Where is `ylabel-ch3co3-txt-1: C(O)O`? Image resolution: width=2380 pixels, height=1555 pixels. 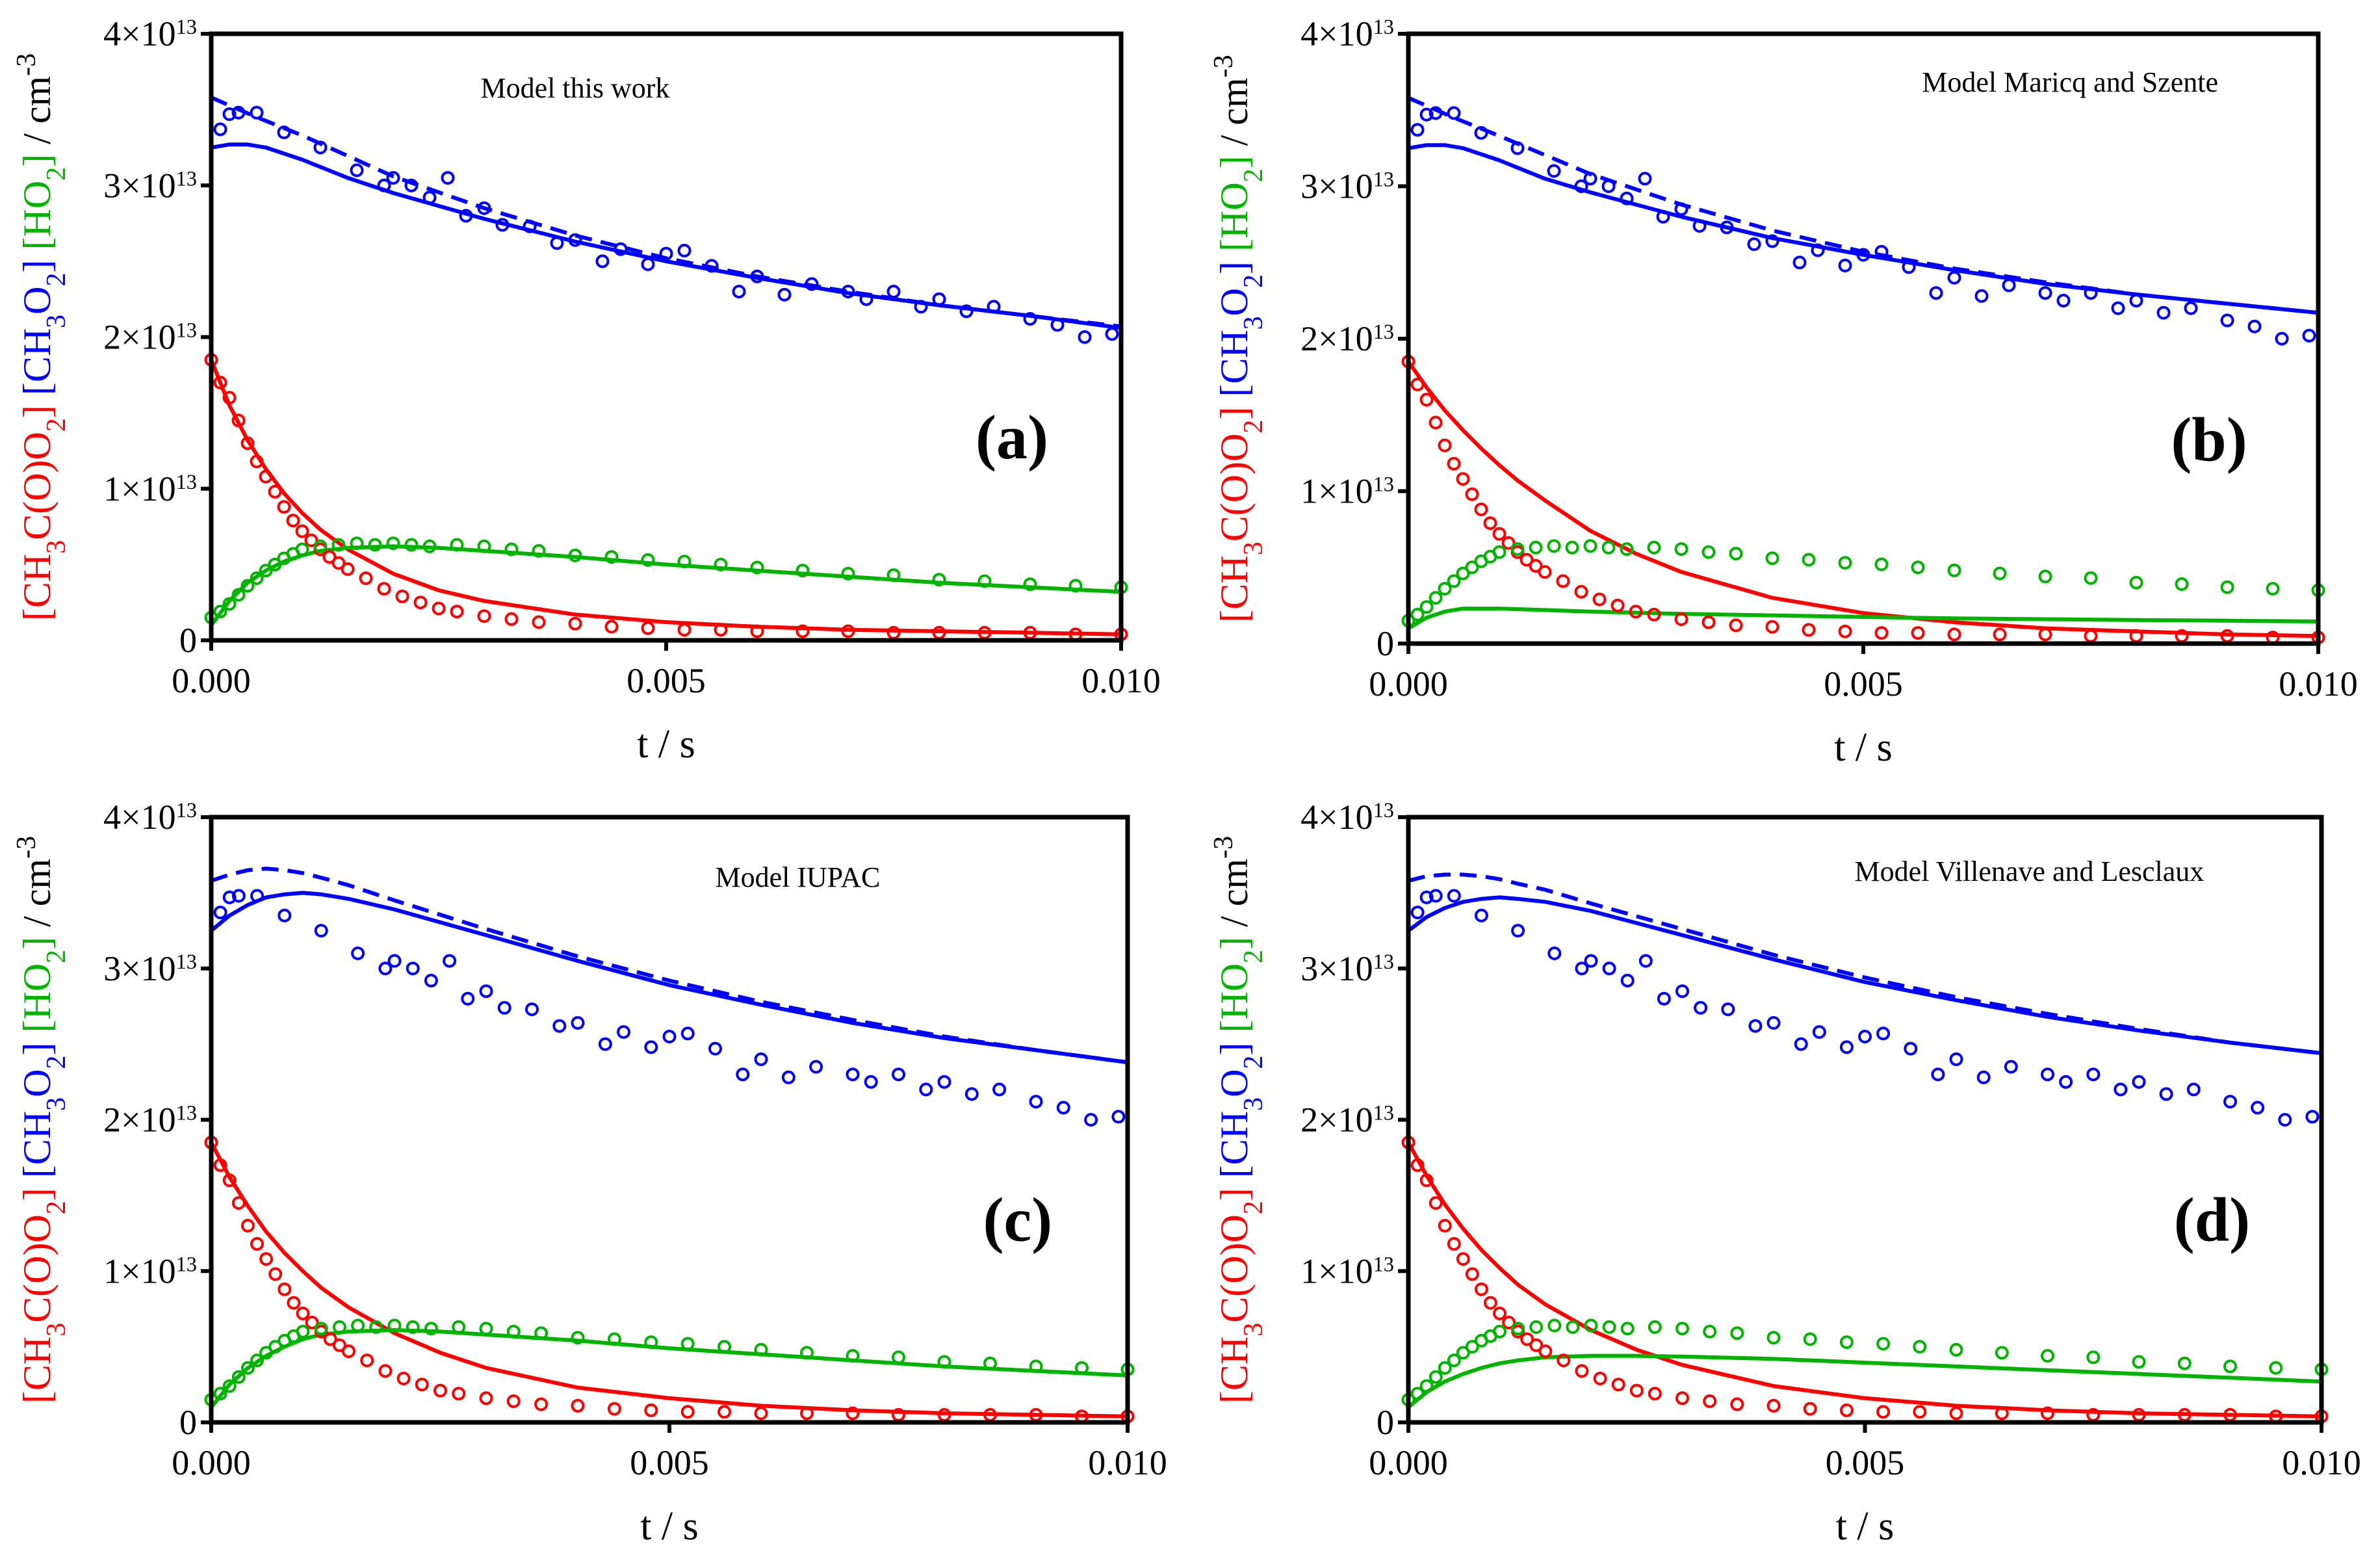 ylabel-ch3co3-txt-1: C(O)O is located at coordinates (37, 486).